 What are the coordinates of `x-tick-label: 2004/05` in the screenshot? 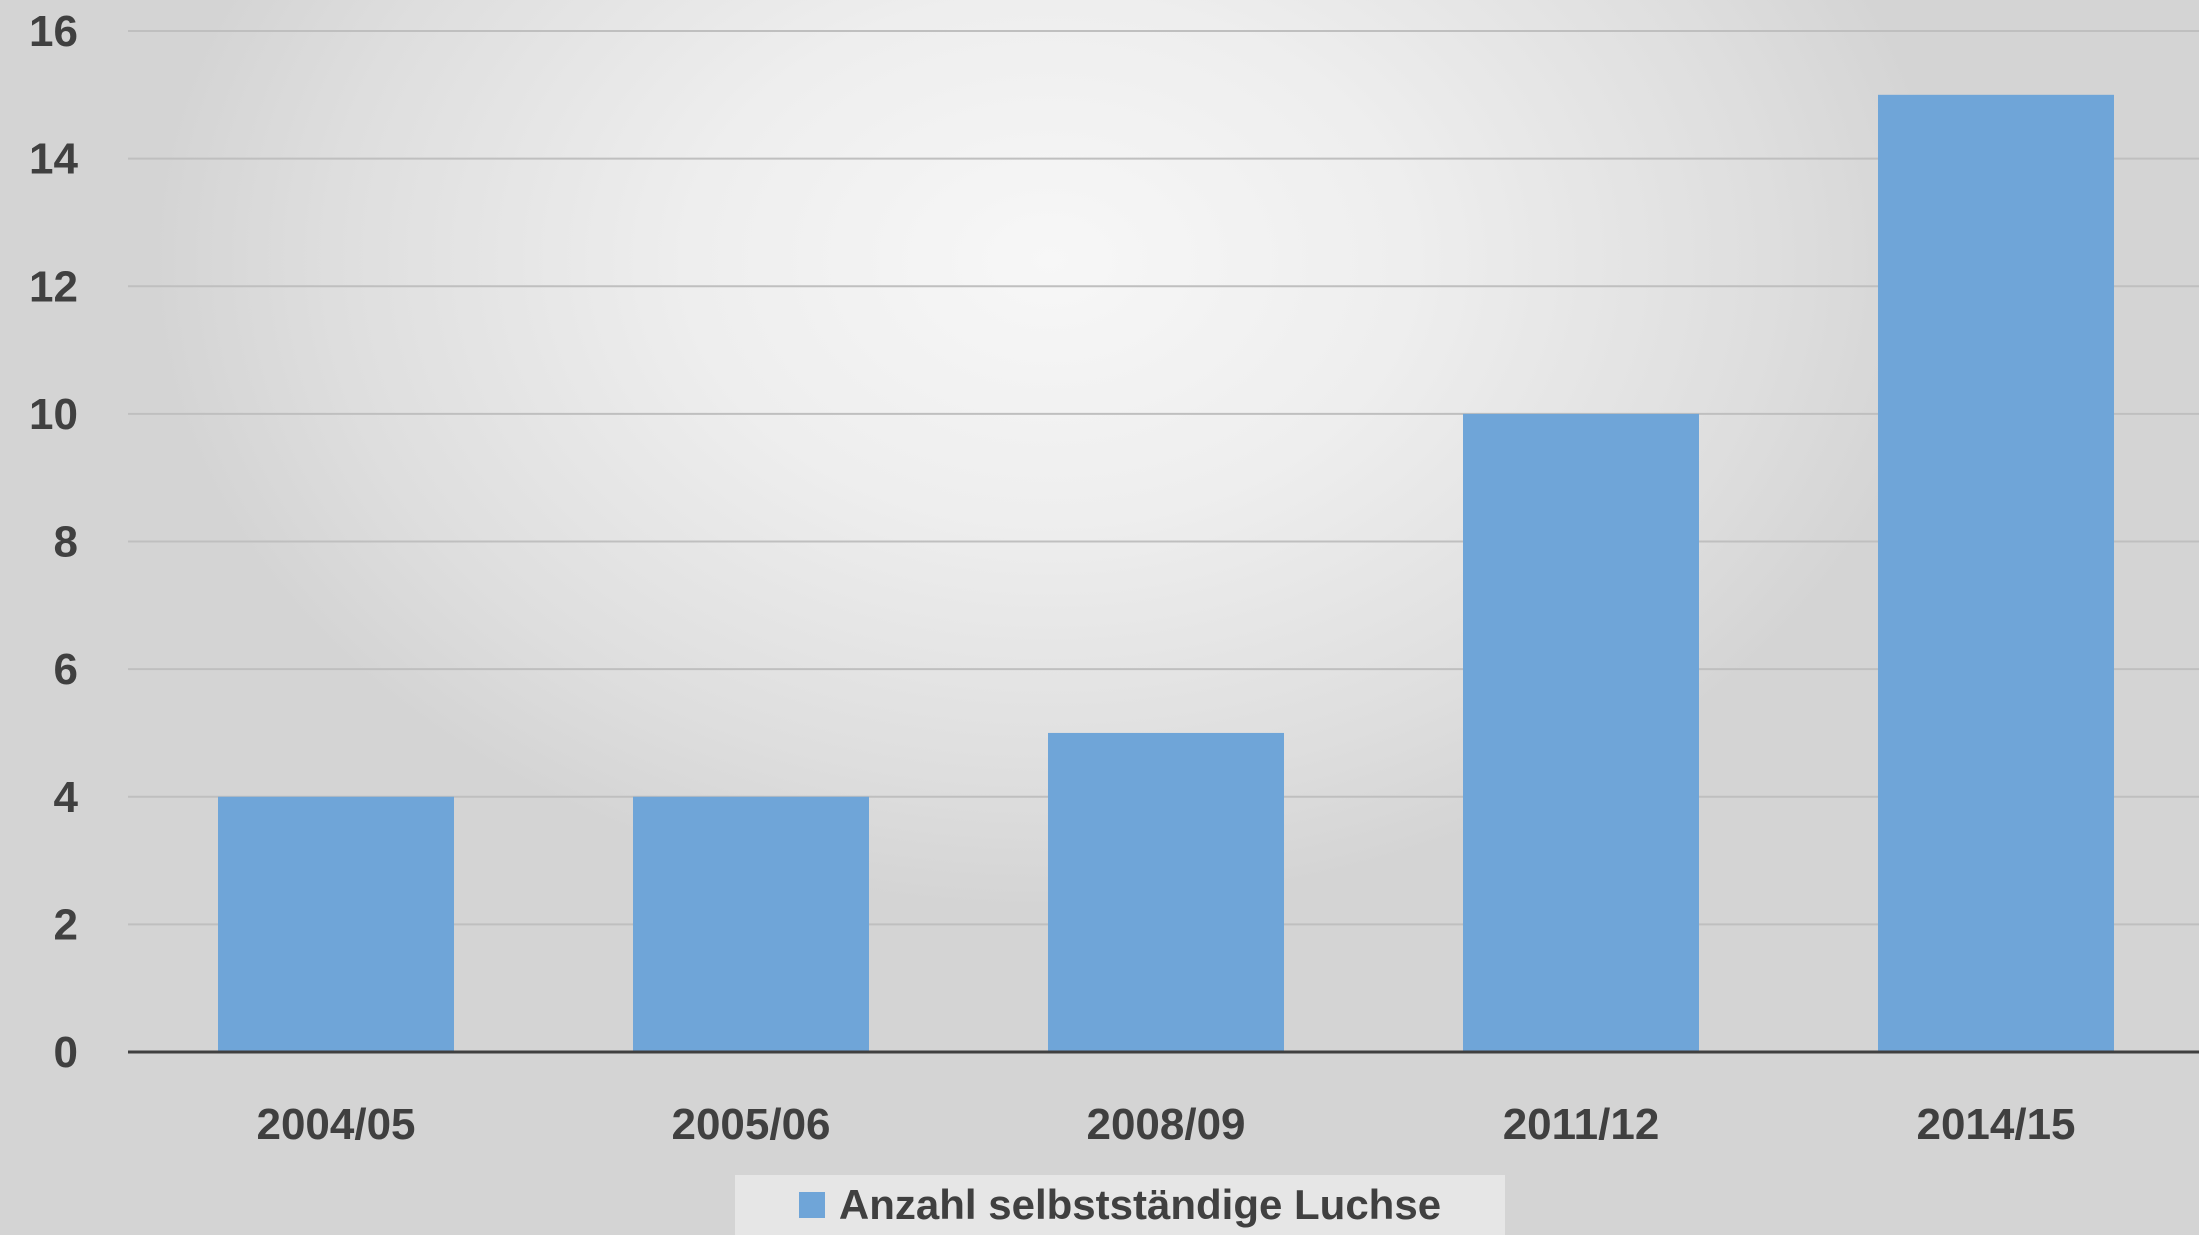 It's located at (335, 1124).